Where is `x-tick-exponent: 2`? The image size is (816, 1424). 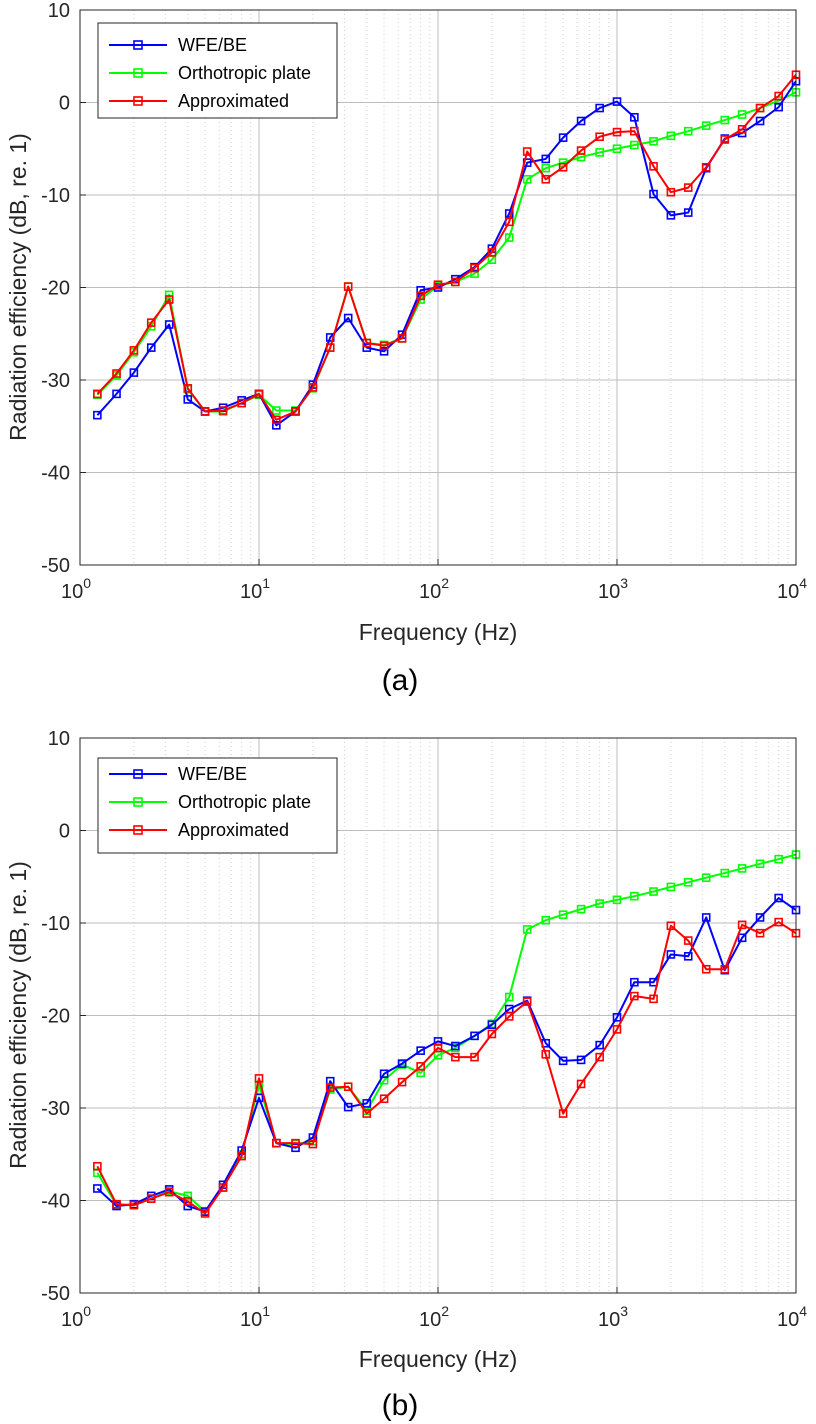
x-tick-exponent: 2 is located at coordinates (445, 1311).